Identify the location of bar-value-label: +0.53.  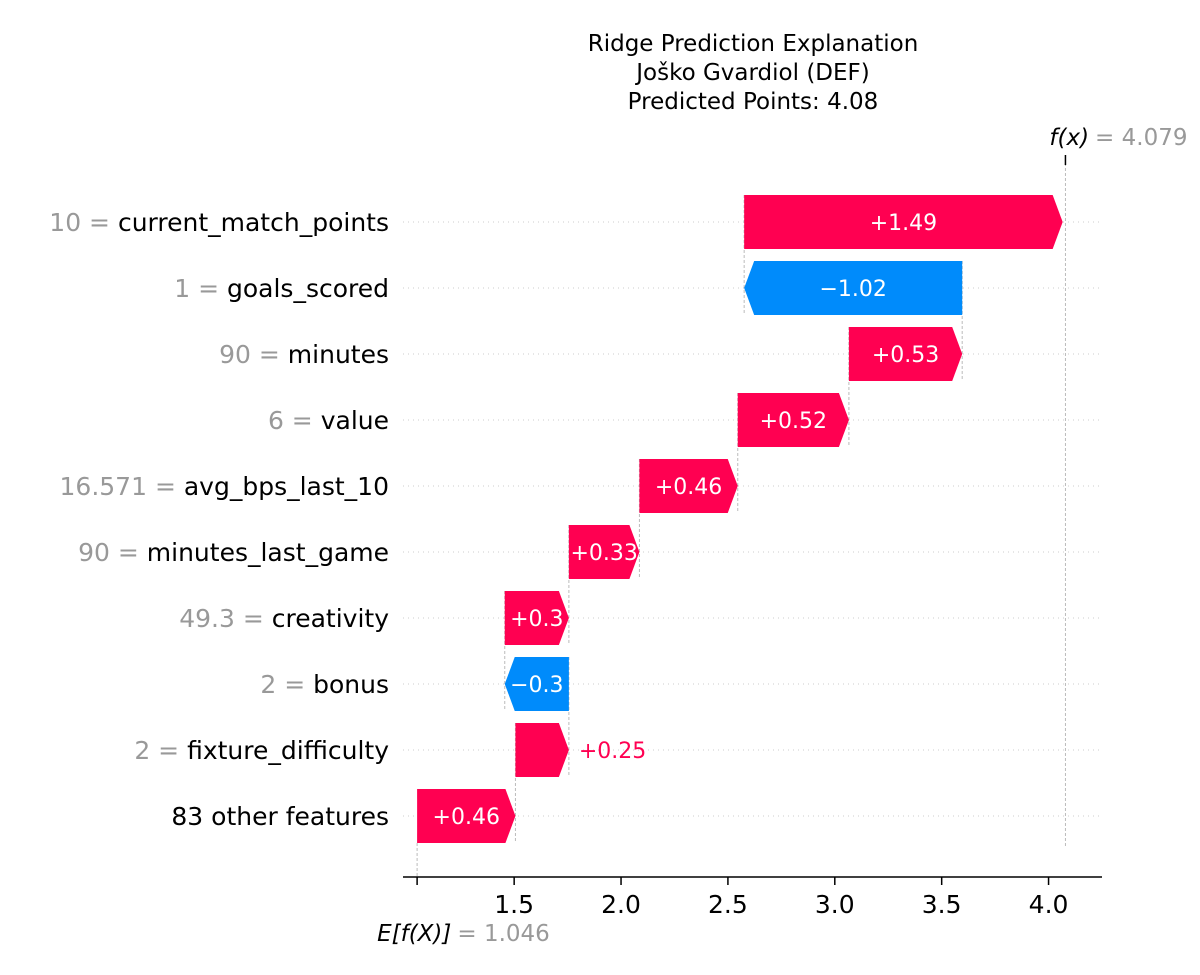
(905, 355).